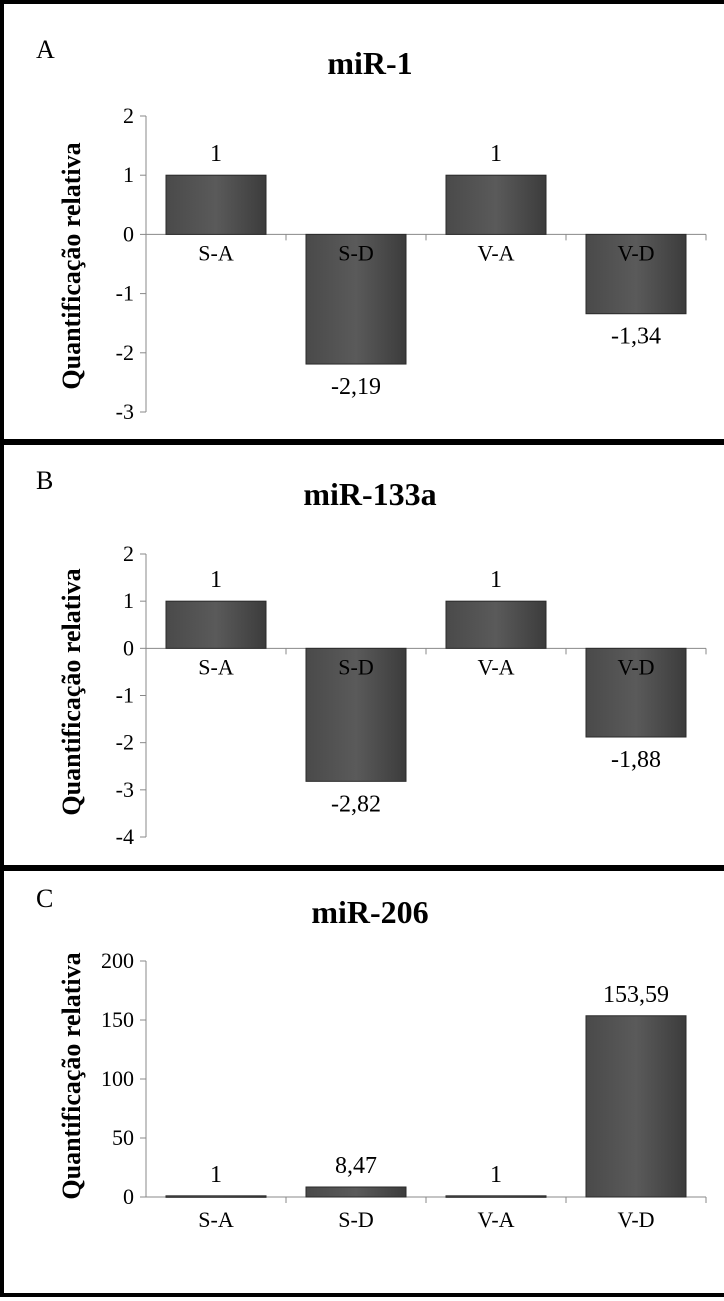  I want to click on y-tick-label: 150, so click(117, 1019).